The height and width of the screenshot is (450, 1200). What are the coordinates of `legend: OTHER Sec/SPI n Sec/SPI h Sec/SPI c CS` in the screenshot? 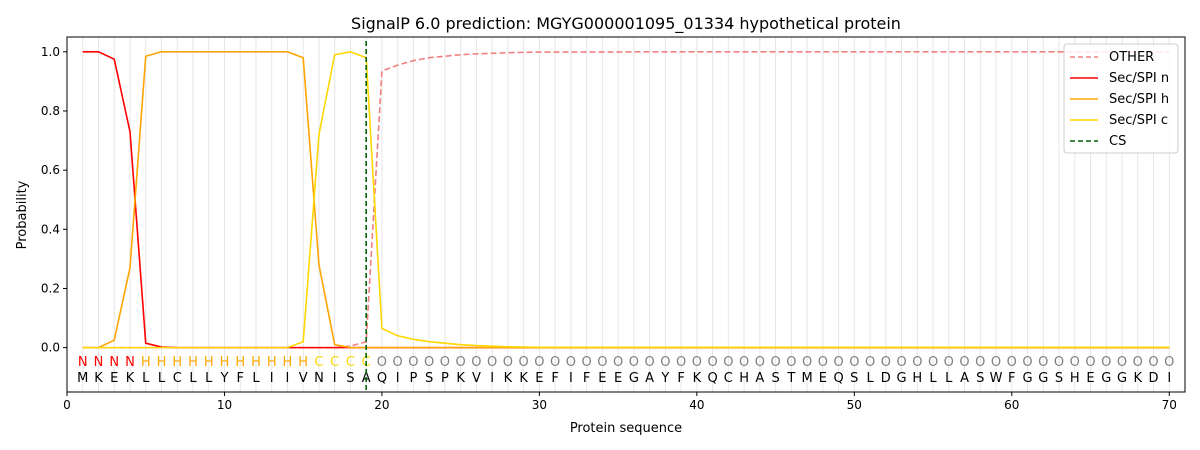 It's located at (1121, 98).